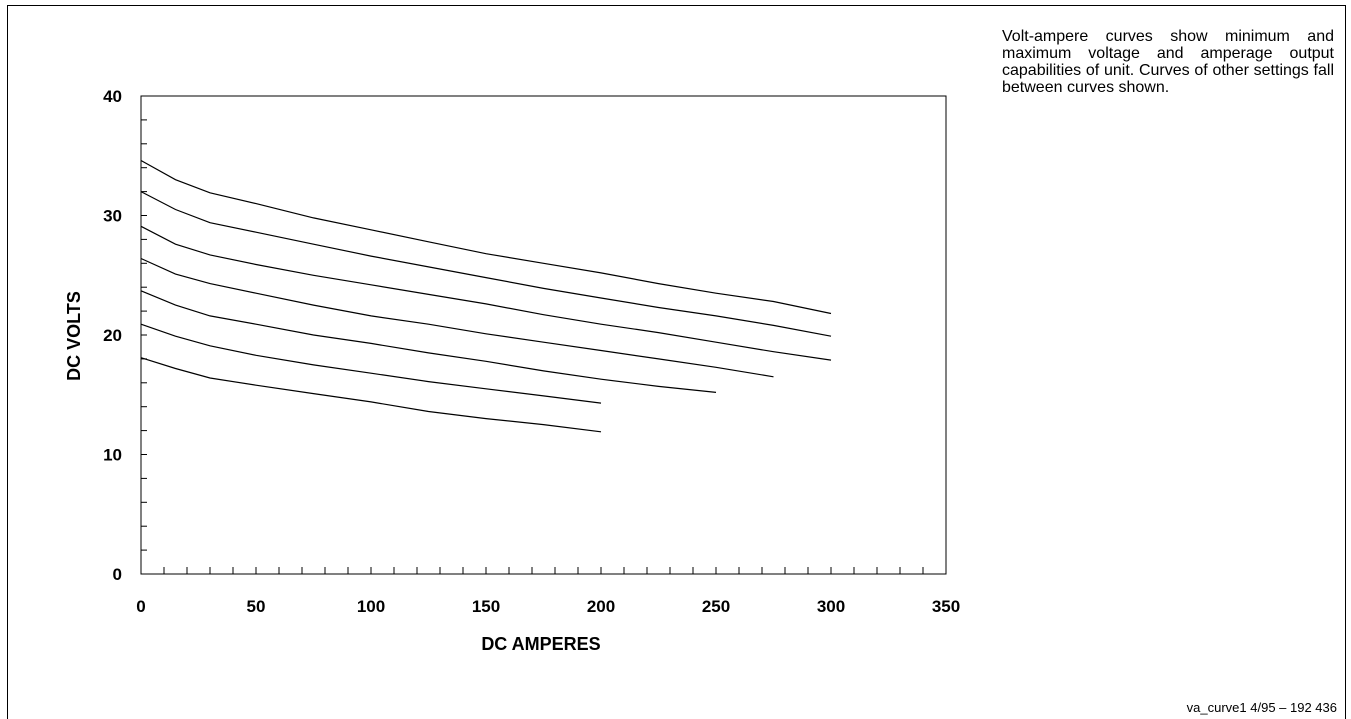 This screenshot has width=1351, height=719. I want to click on y-tick-labels: 0 10 20 30 40, so click(112, 335).